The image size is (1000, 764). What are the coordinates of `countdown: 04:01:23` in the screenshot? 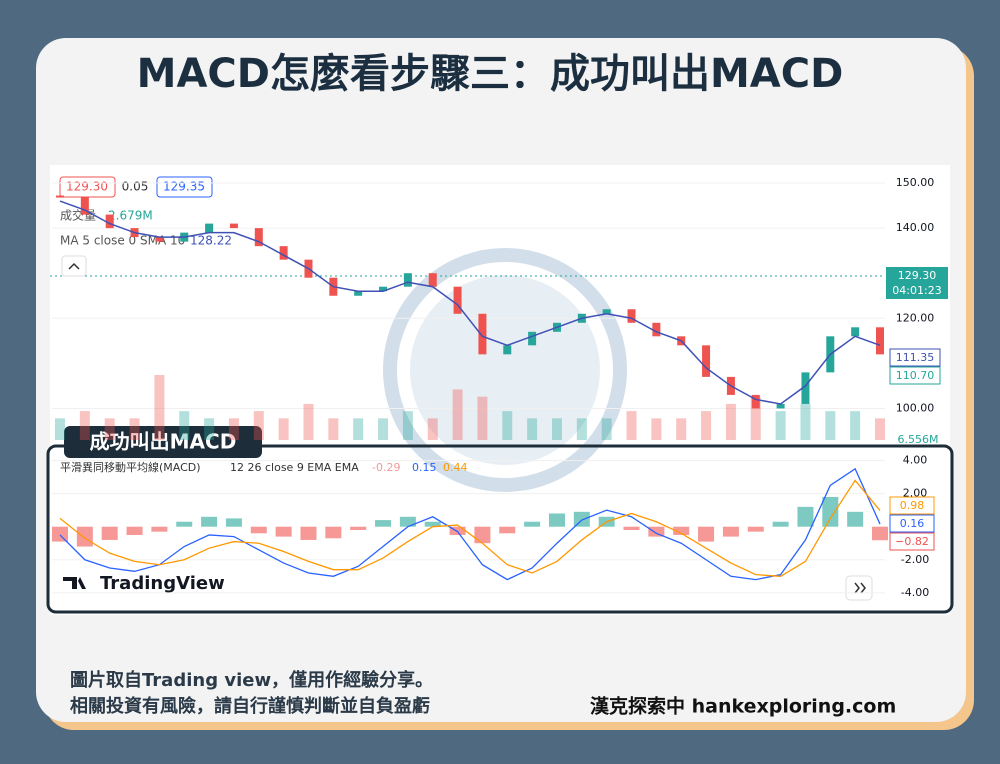 It's located at (916, 290).